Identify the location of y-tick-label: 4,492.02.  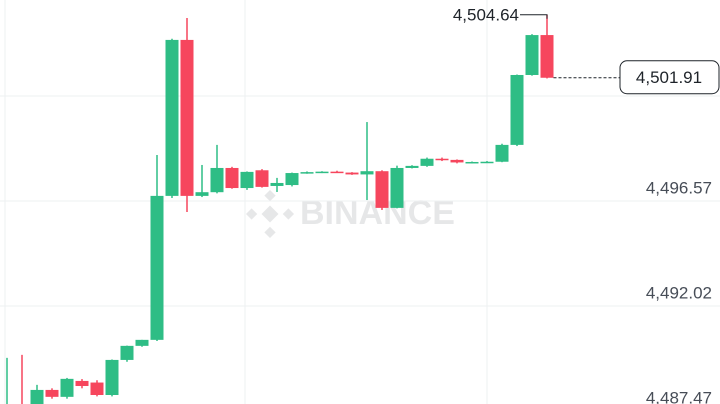
(679, 292).